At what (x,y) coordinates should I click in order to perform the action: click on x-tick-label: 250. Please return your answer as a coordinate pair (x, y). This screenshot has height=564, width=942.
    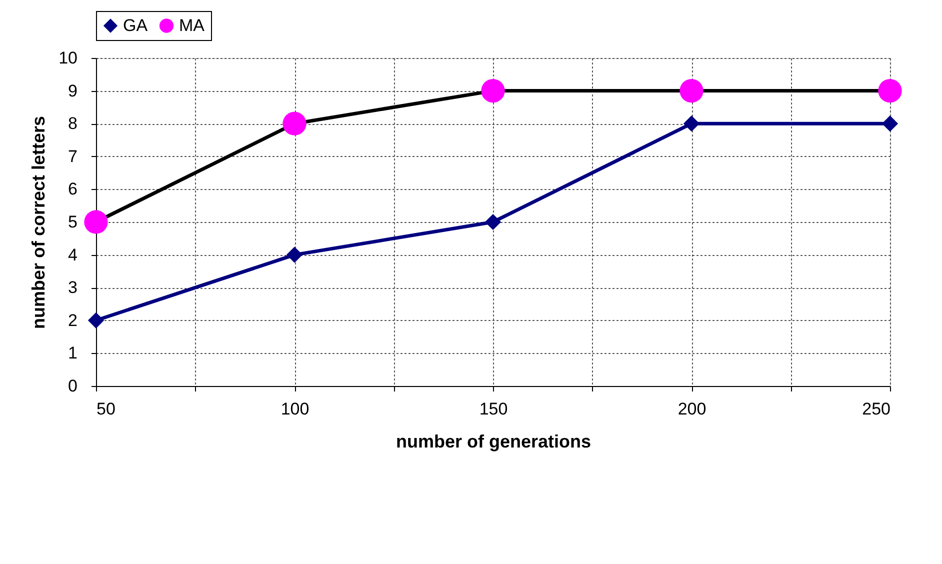
    Looking at the image, I should click on (876, 409).